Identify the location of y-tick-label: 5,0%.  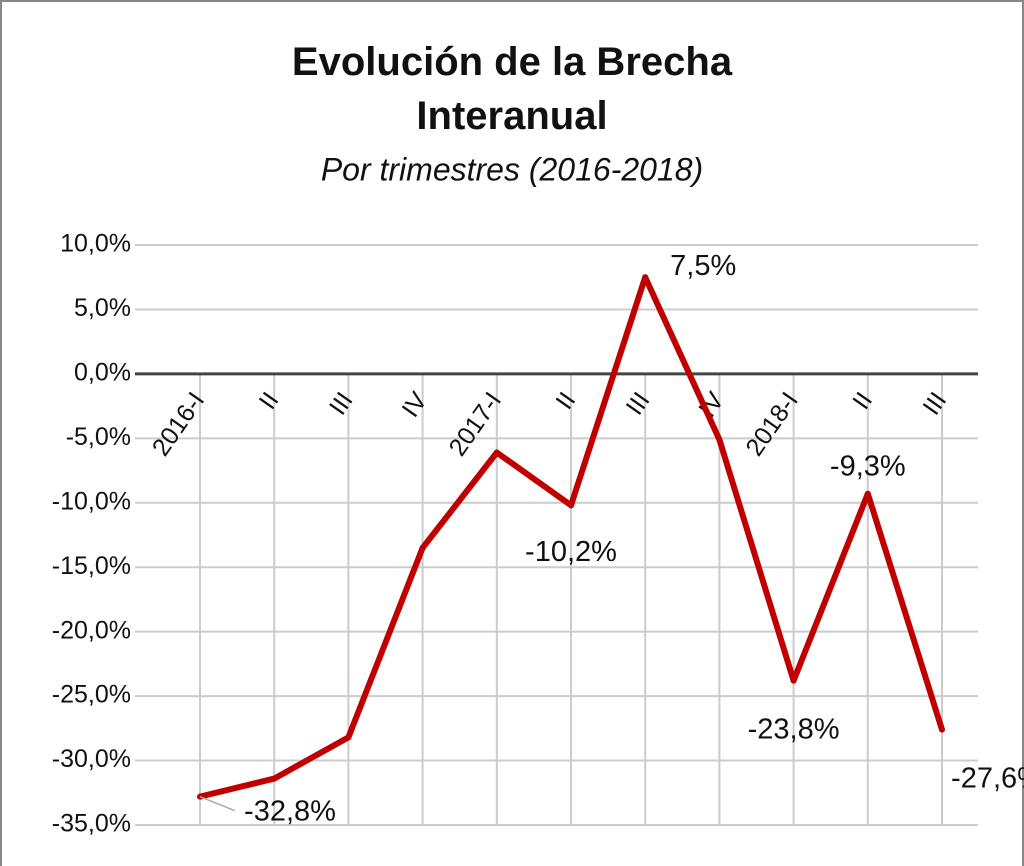
(102, 308).